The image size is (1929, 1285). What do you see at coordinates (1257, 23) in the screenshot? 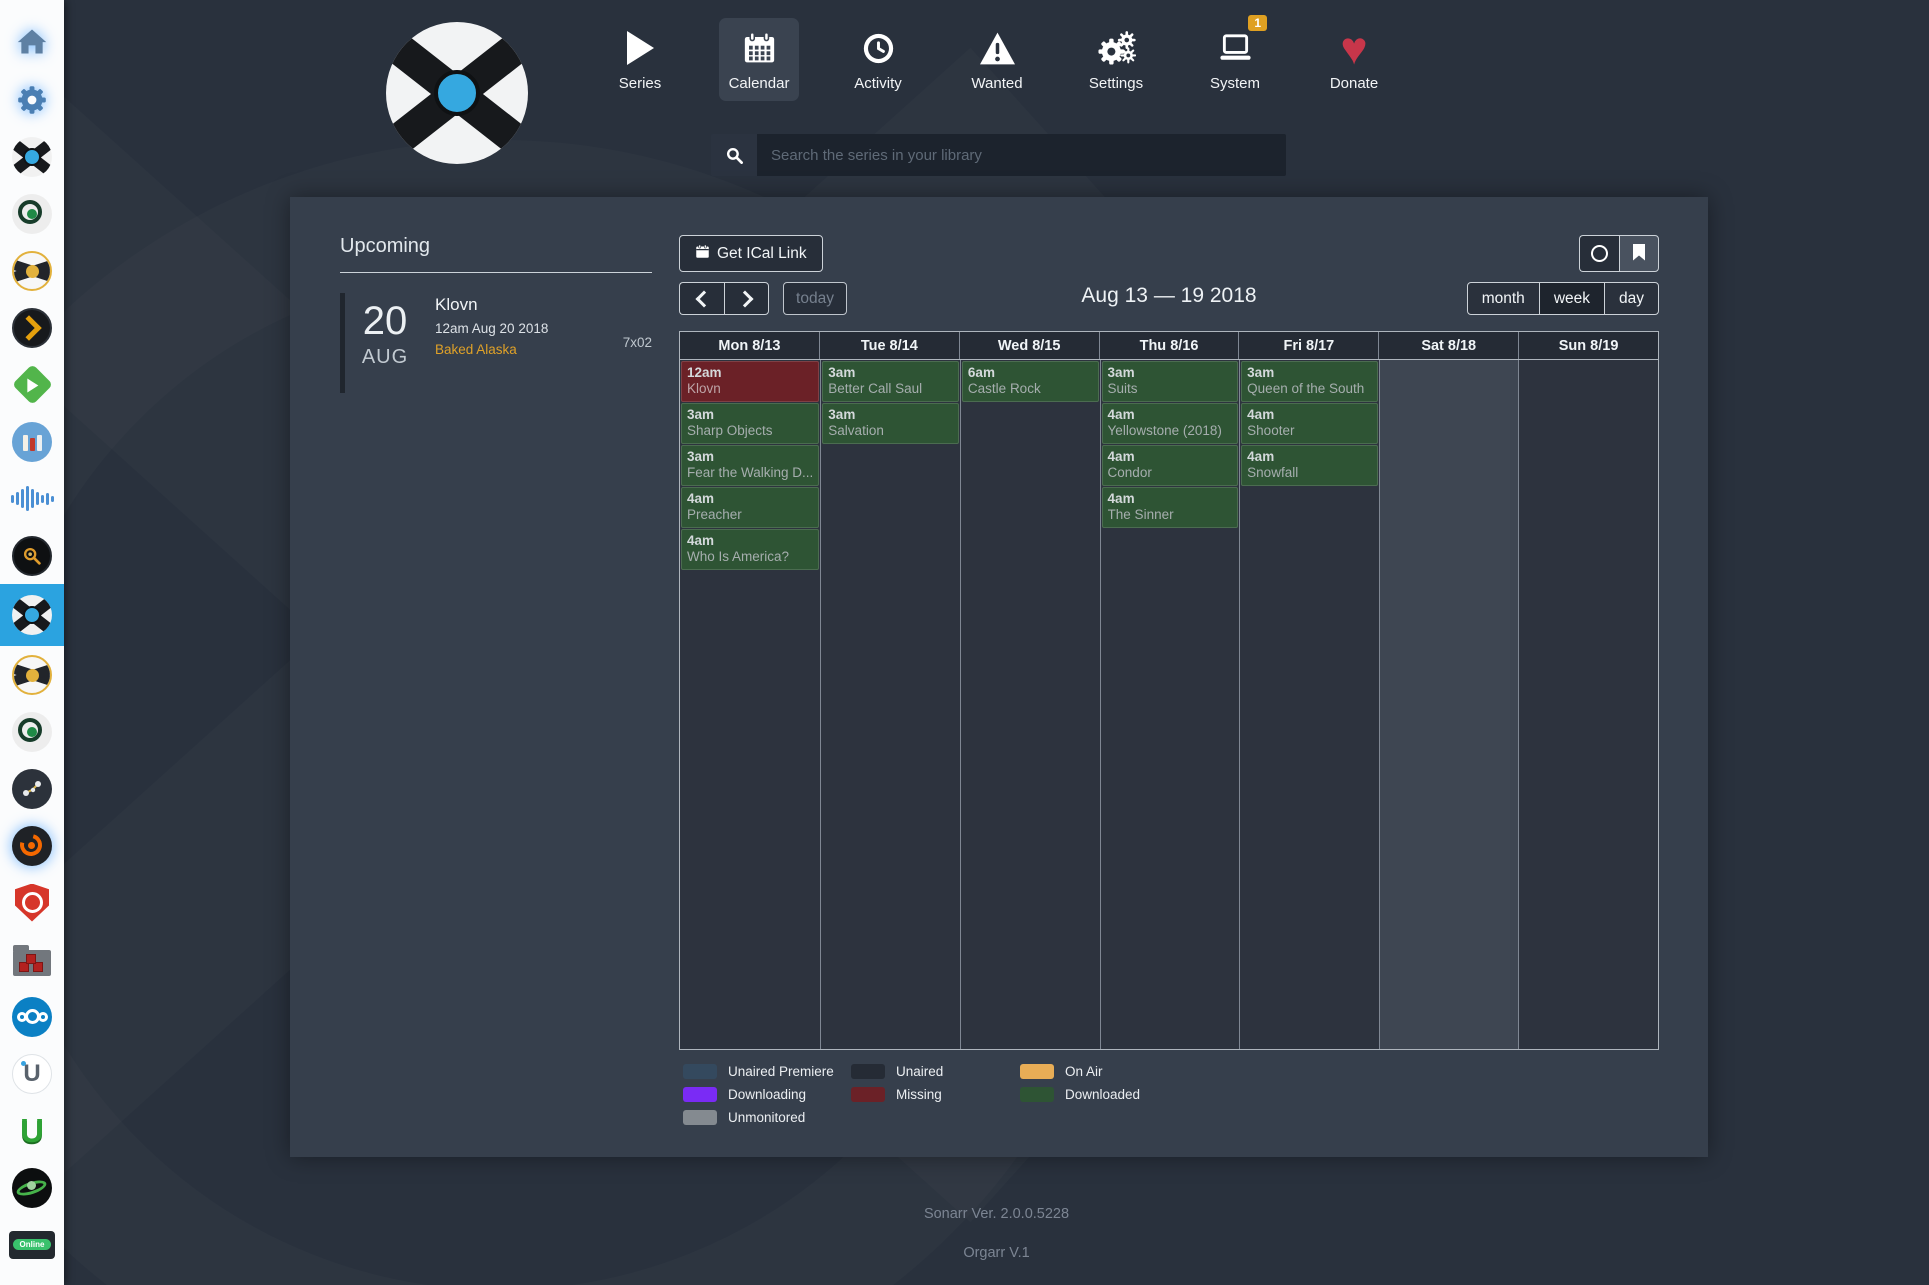
I see `system-badge: 1` at bounding box center [1257, 23].